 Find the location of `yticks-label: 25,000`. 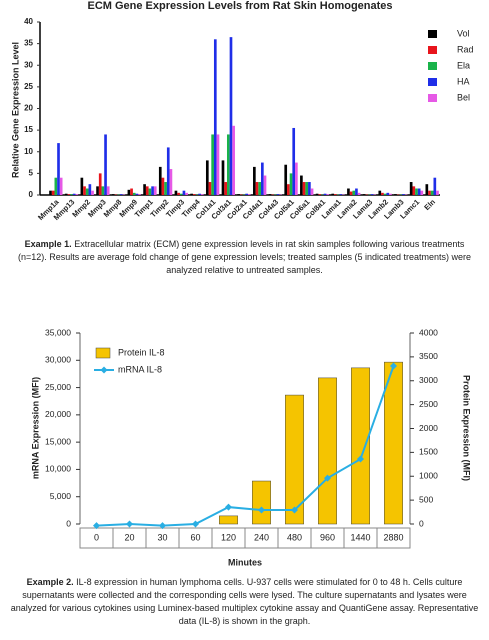

yticks-label: 25,000 is located at coordinates (58, 387).